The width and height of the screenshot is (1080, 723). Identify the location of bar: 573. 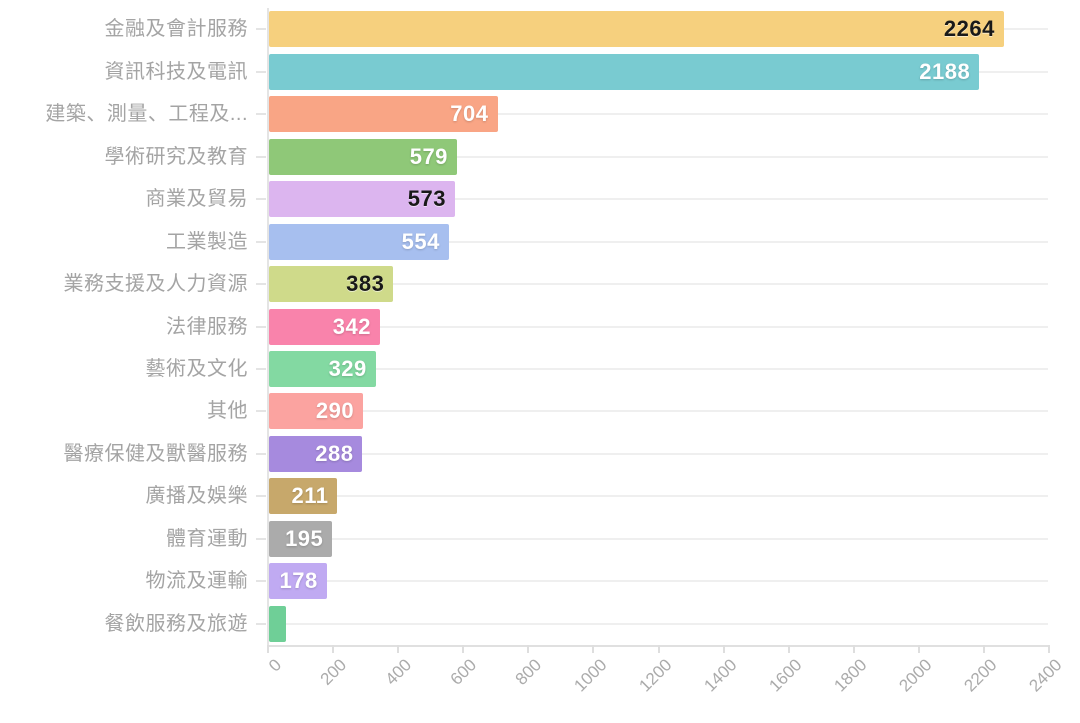
(362, 199).